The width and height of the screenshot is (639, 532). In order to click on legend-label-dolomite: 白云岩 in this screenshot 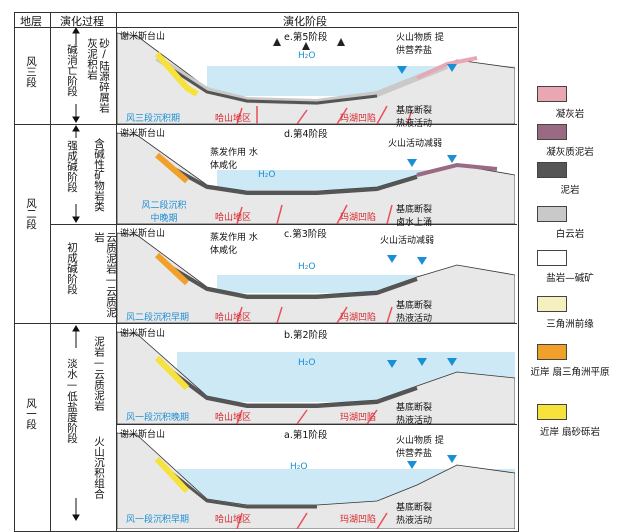, I will do `click(570, 234)`.